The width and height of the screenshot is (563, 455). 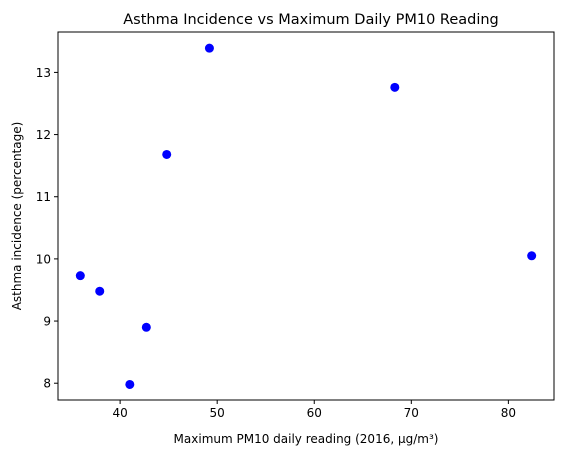 What do you see at coordinates (119, 413) in the screenshot?
I see `x-tick-label: 40` at bounding box center [119, 413].